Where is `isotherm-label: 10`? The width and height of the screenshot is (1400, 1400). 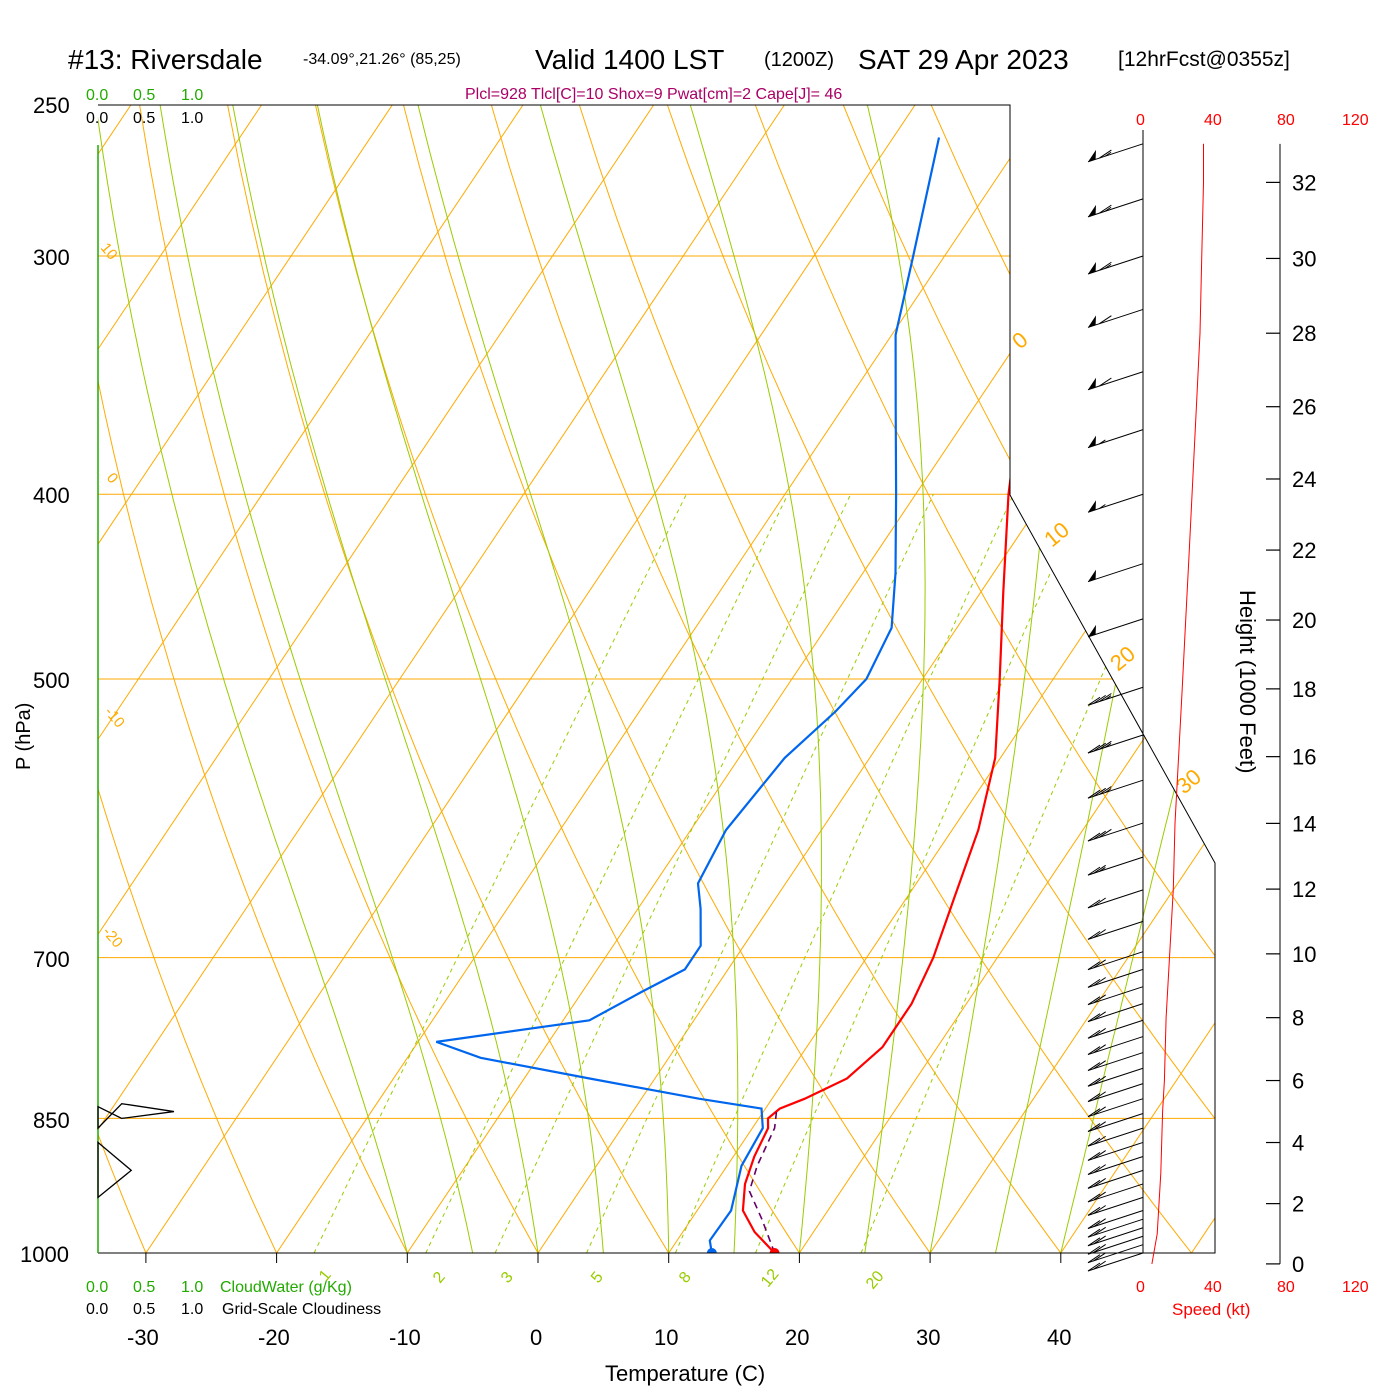 isotherm-label: 10 is located at coordinates (1056, 534).